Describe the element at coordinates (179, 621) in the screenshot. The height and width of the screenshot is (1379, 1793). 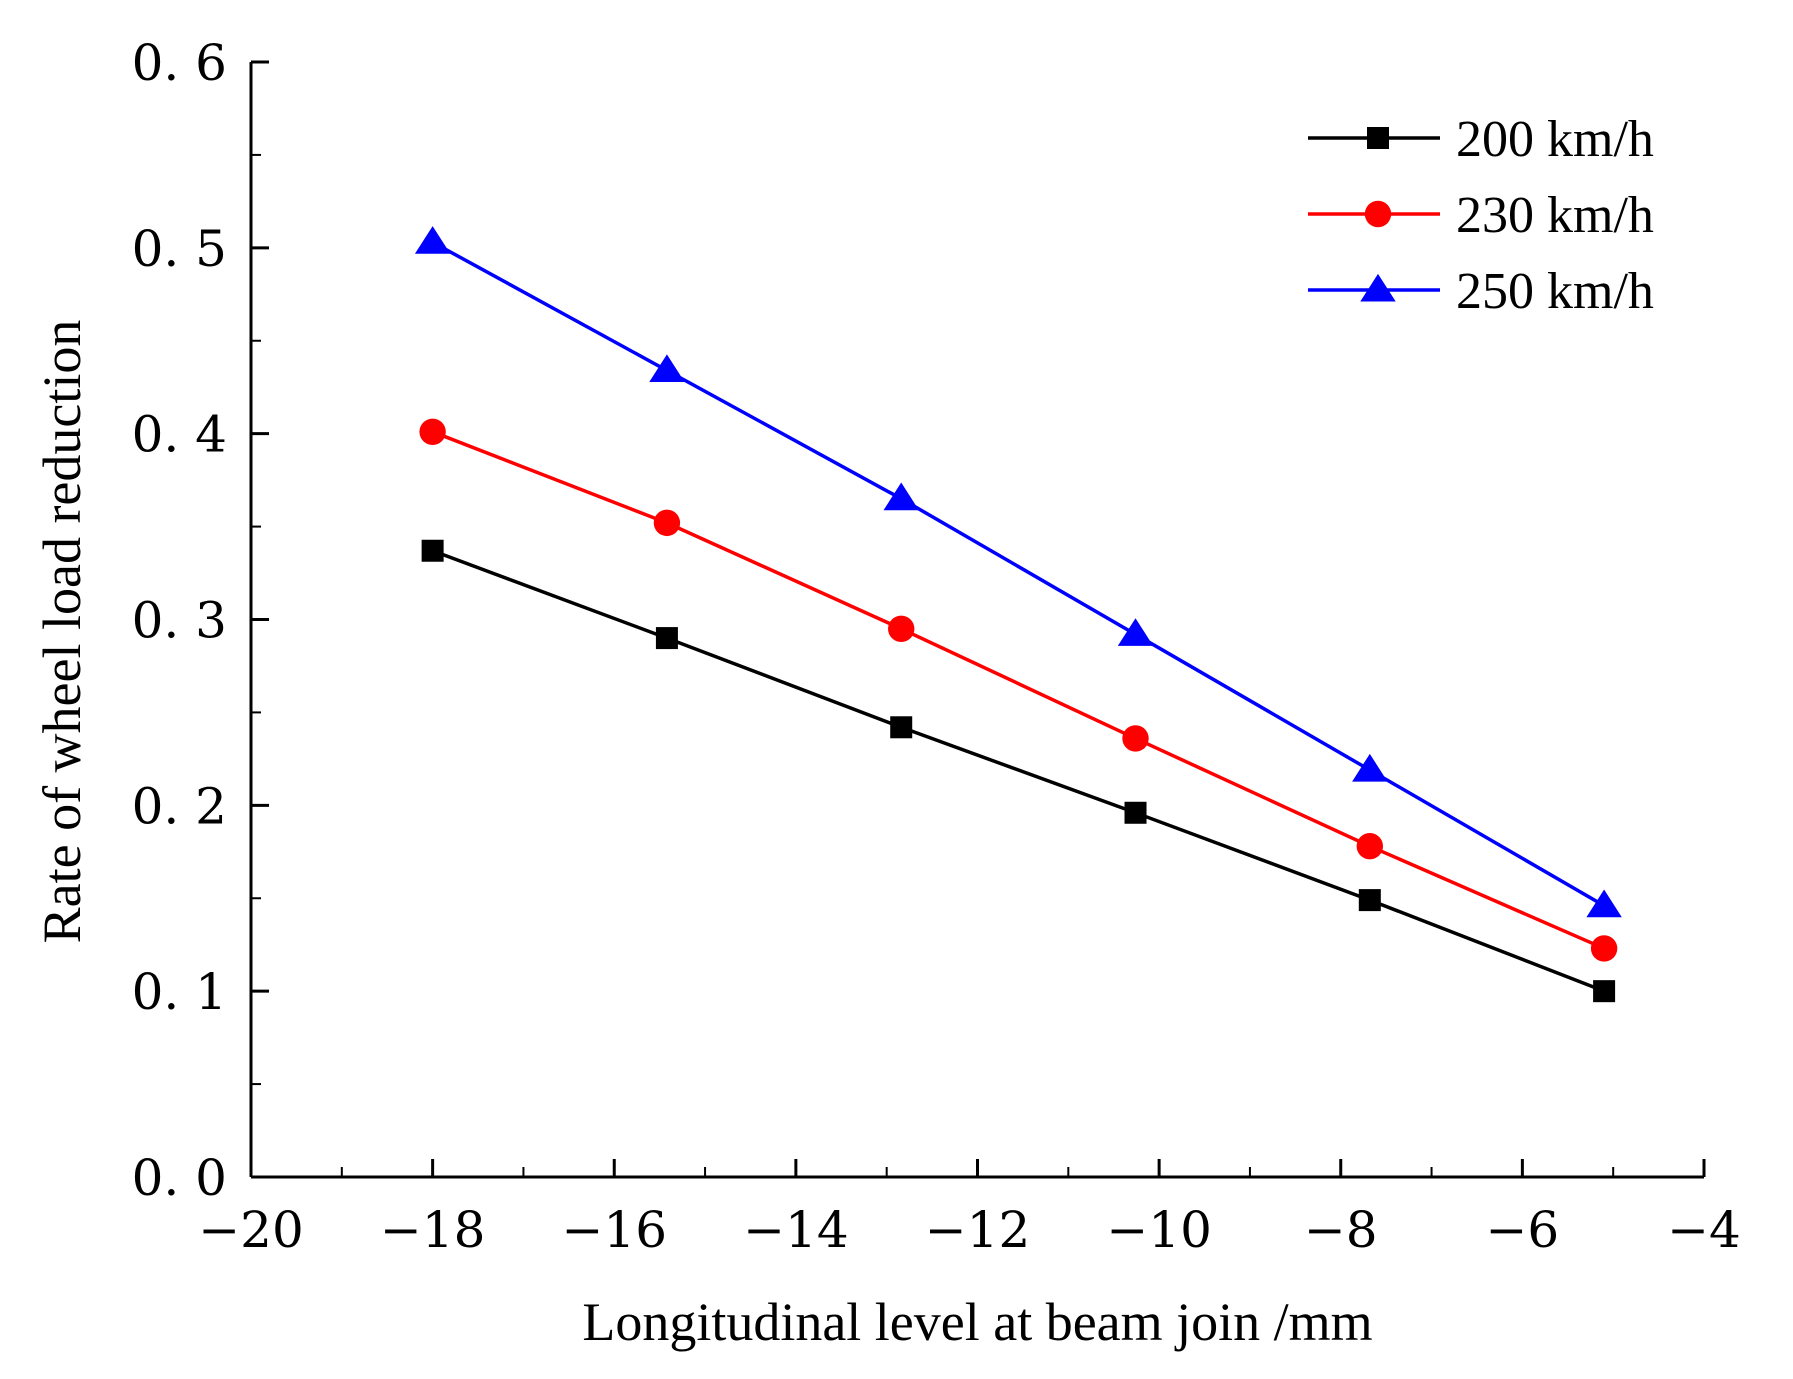
I see `y-tick-label: 0. 3` at that location.